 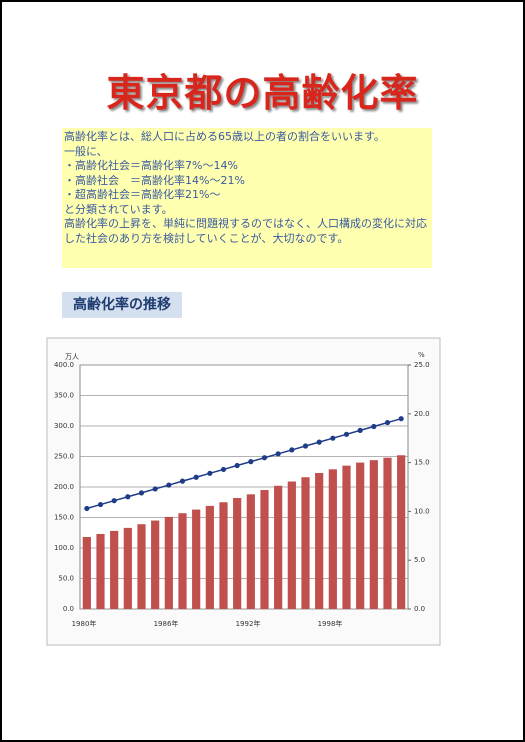 What do you see at coordinates (68, 609) in the screenshot?
I see `y-tick-label: 0.0` at bounding box center [68, 609].